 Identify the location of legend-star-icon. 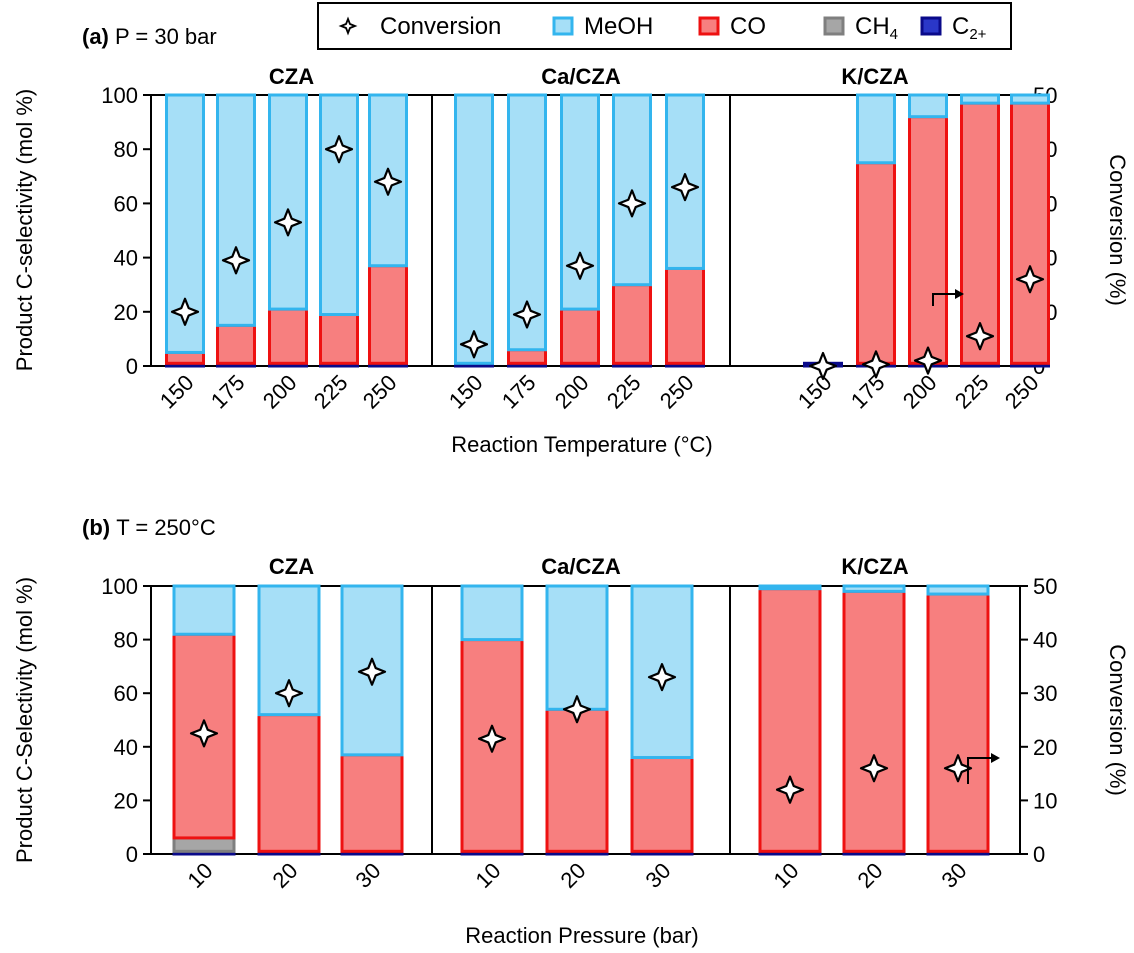
(348, 26).